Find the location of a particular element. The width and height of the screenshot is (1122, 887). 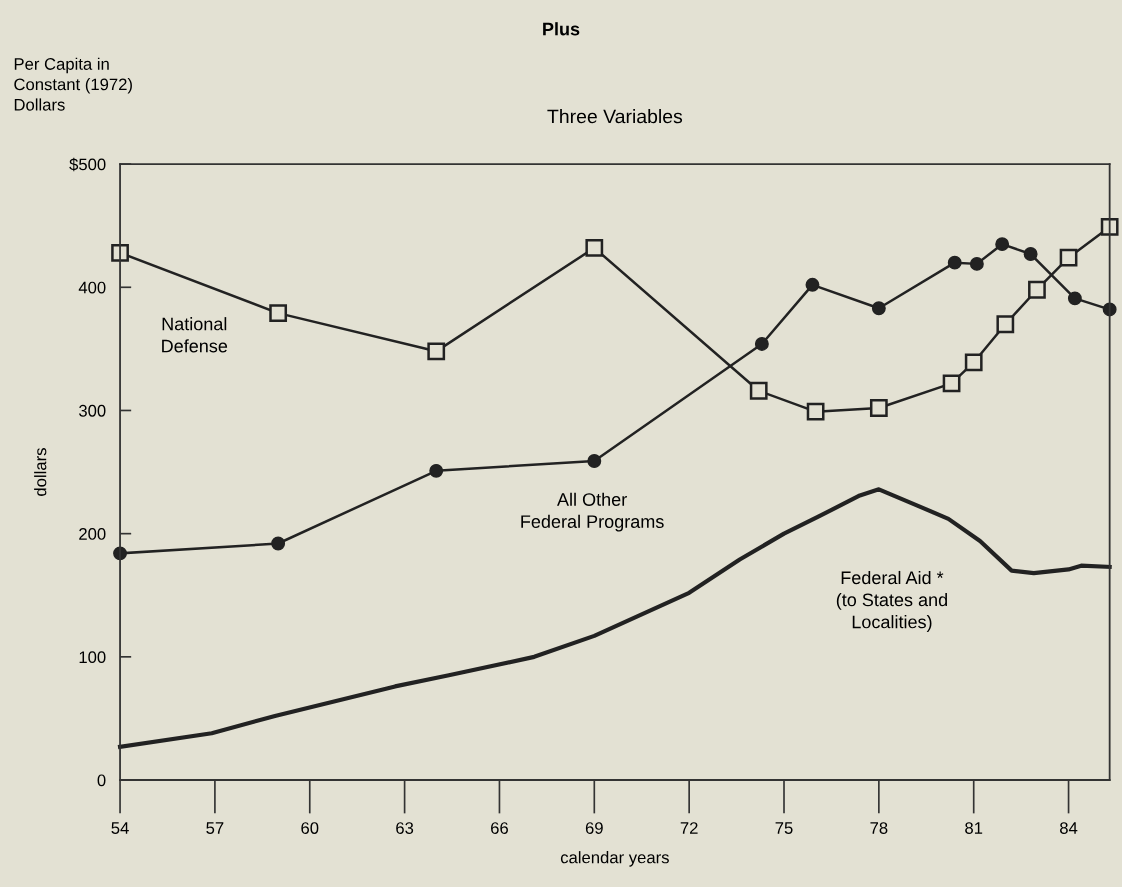

x-tick-label: 63 is located at coordinates (405, 828).